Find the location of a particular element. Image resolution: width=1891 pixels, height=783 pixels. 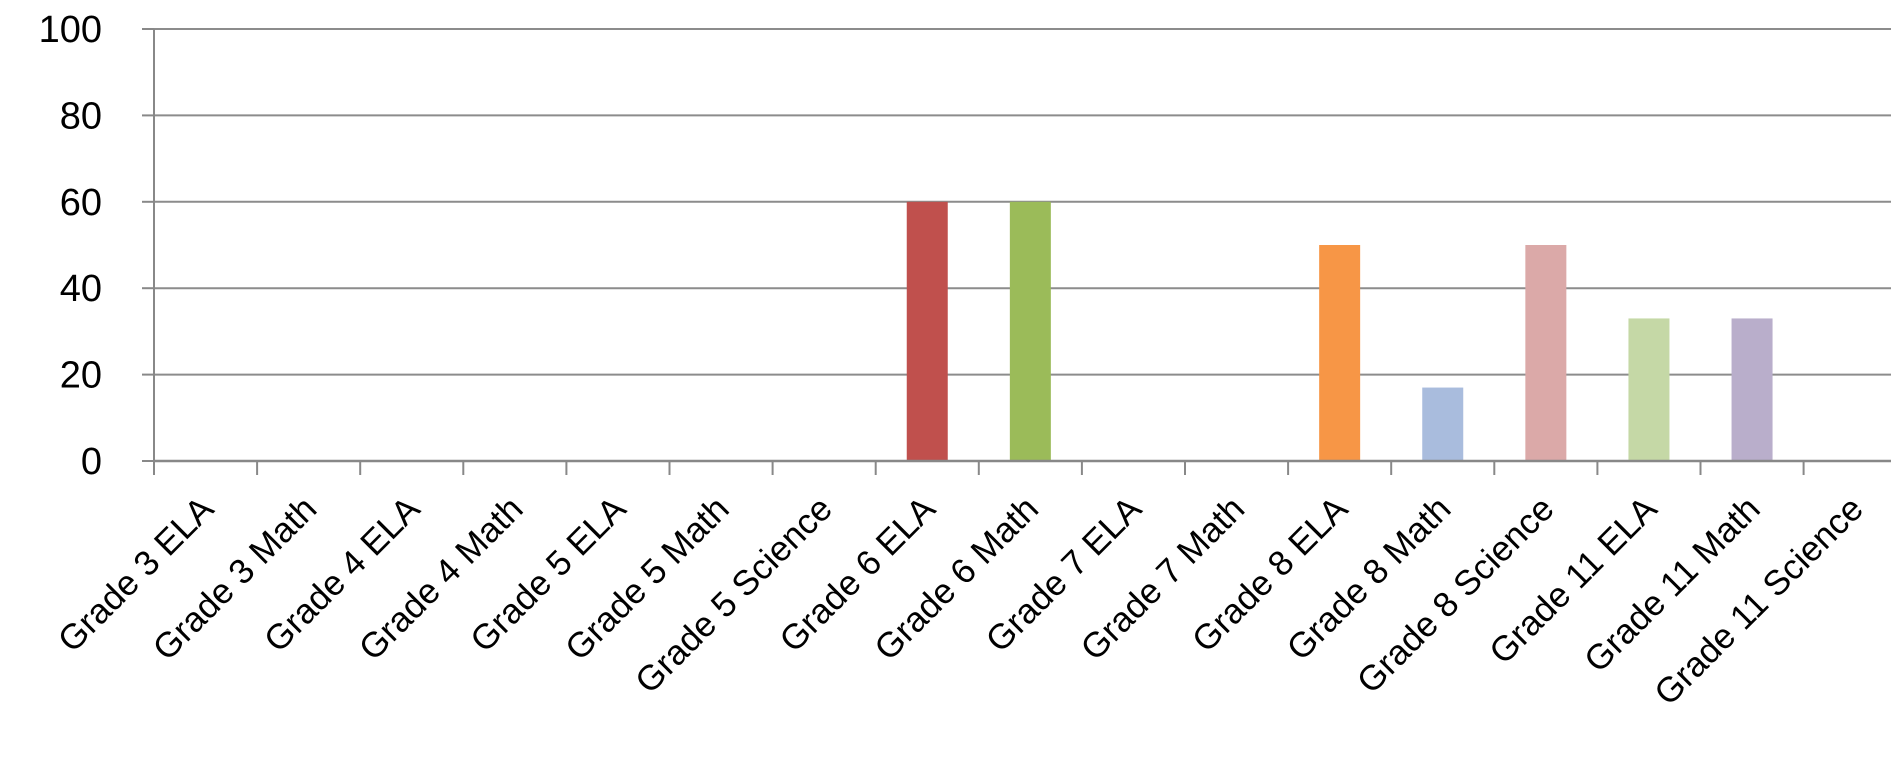

y-tick-label: 60 is located at coordinates (81, 203).